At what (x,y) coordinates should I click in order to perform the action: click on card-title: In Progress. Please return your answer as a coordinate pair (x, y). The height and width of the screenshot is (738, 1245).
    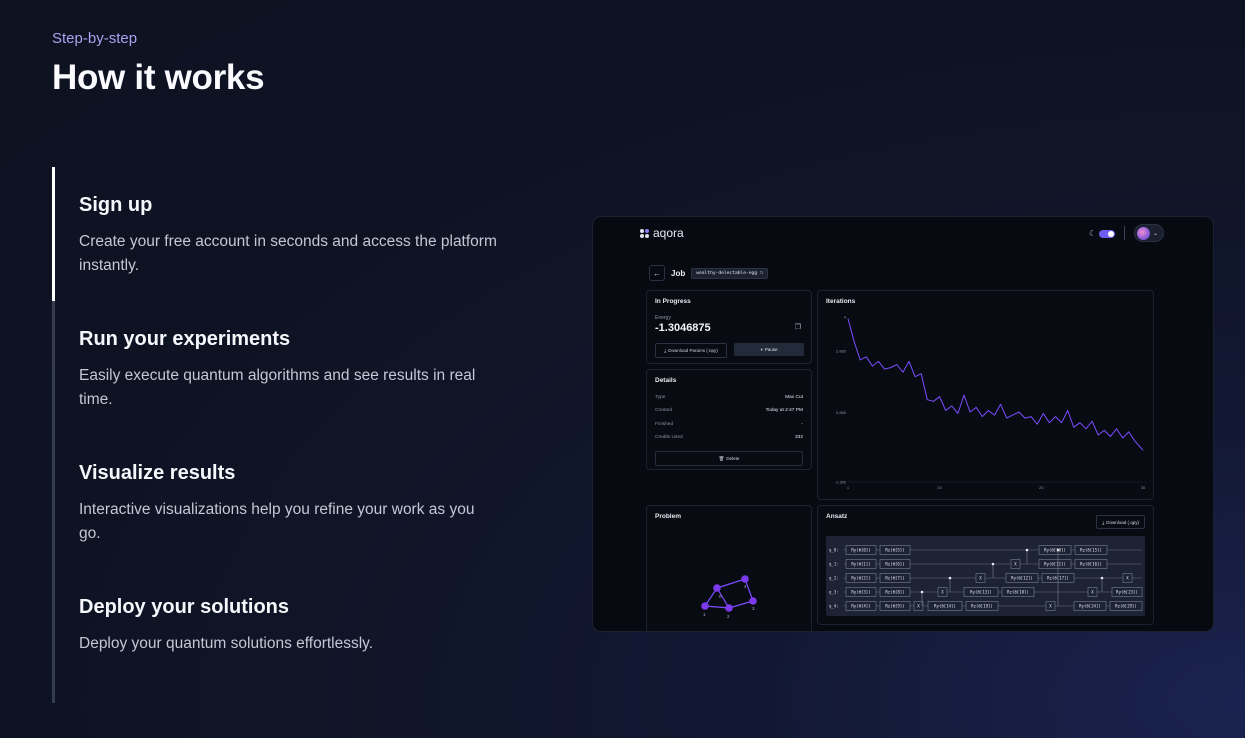
    Looking at the image, I should click on (673, 301).